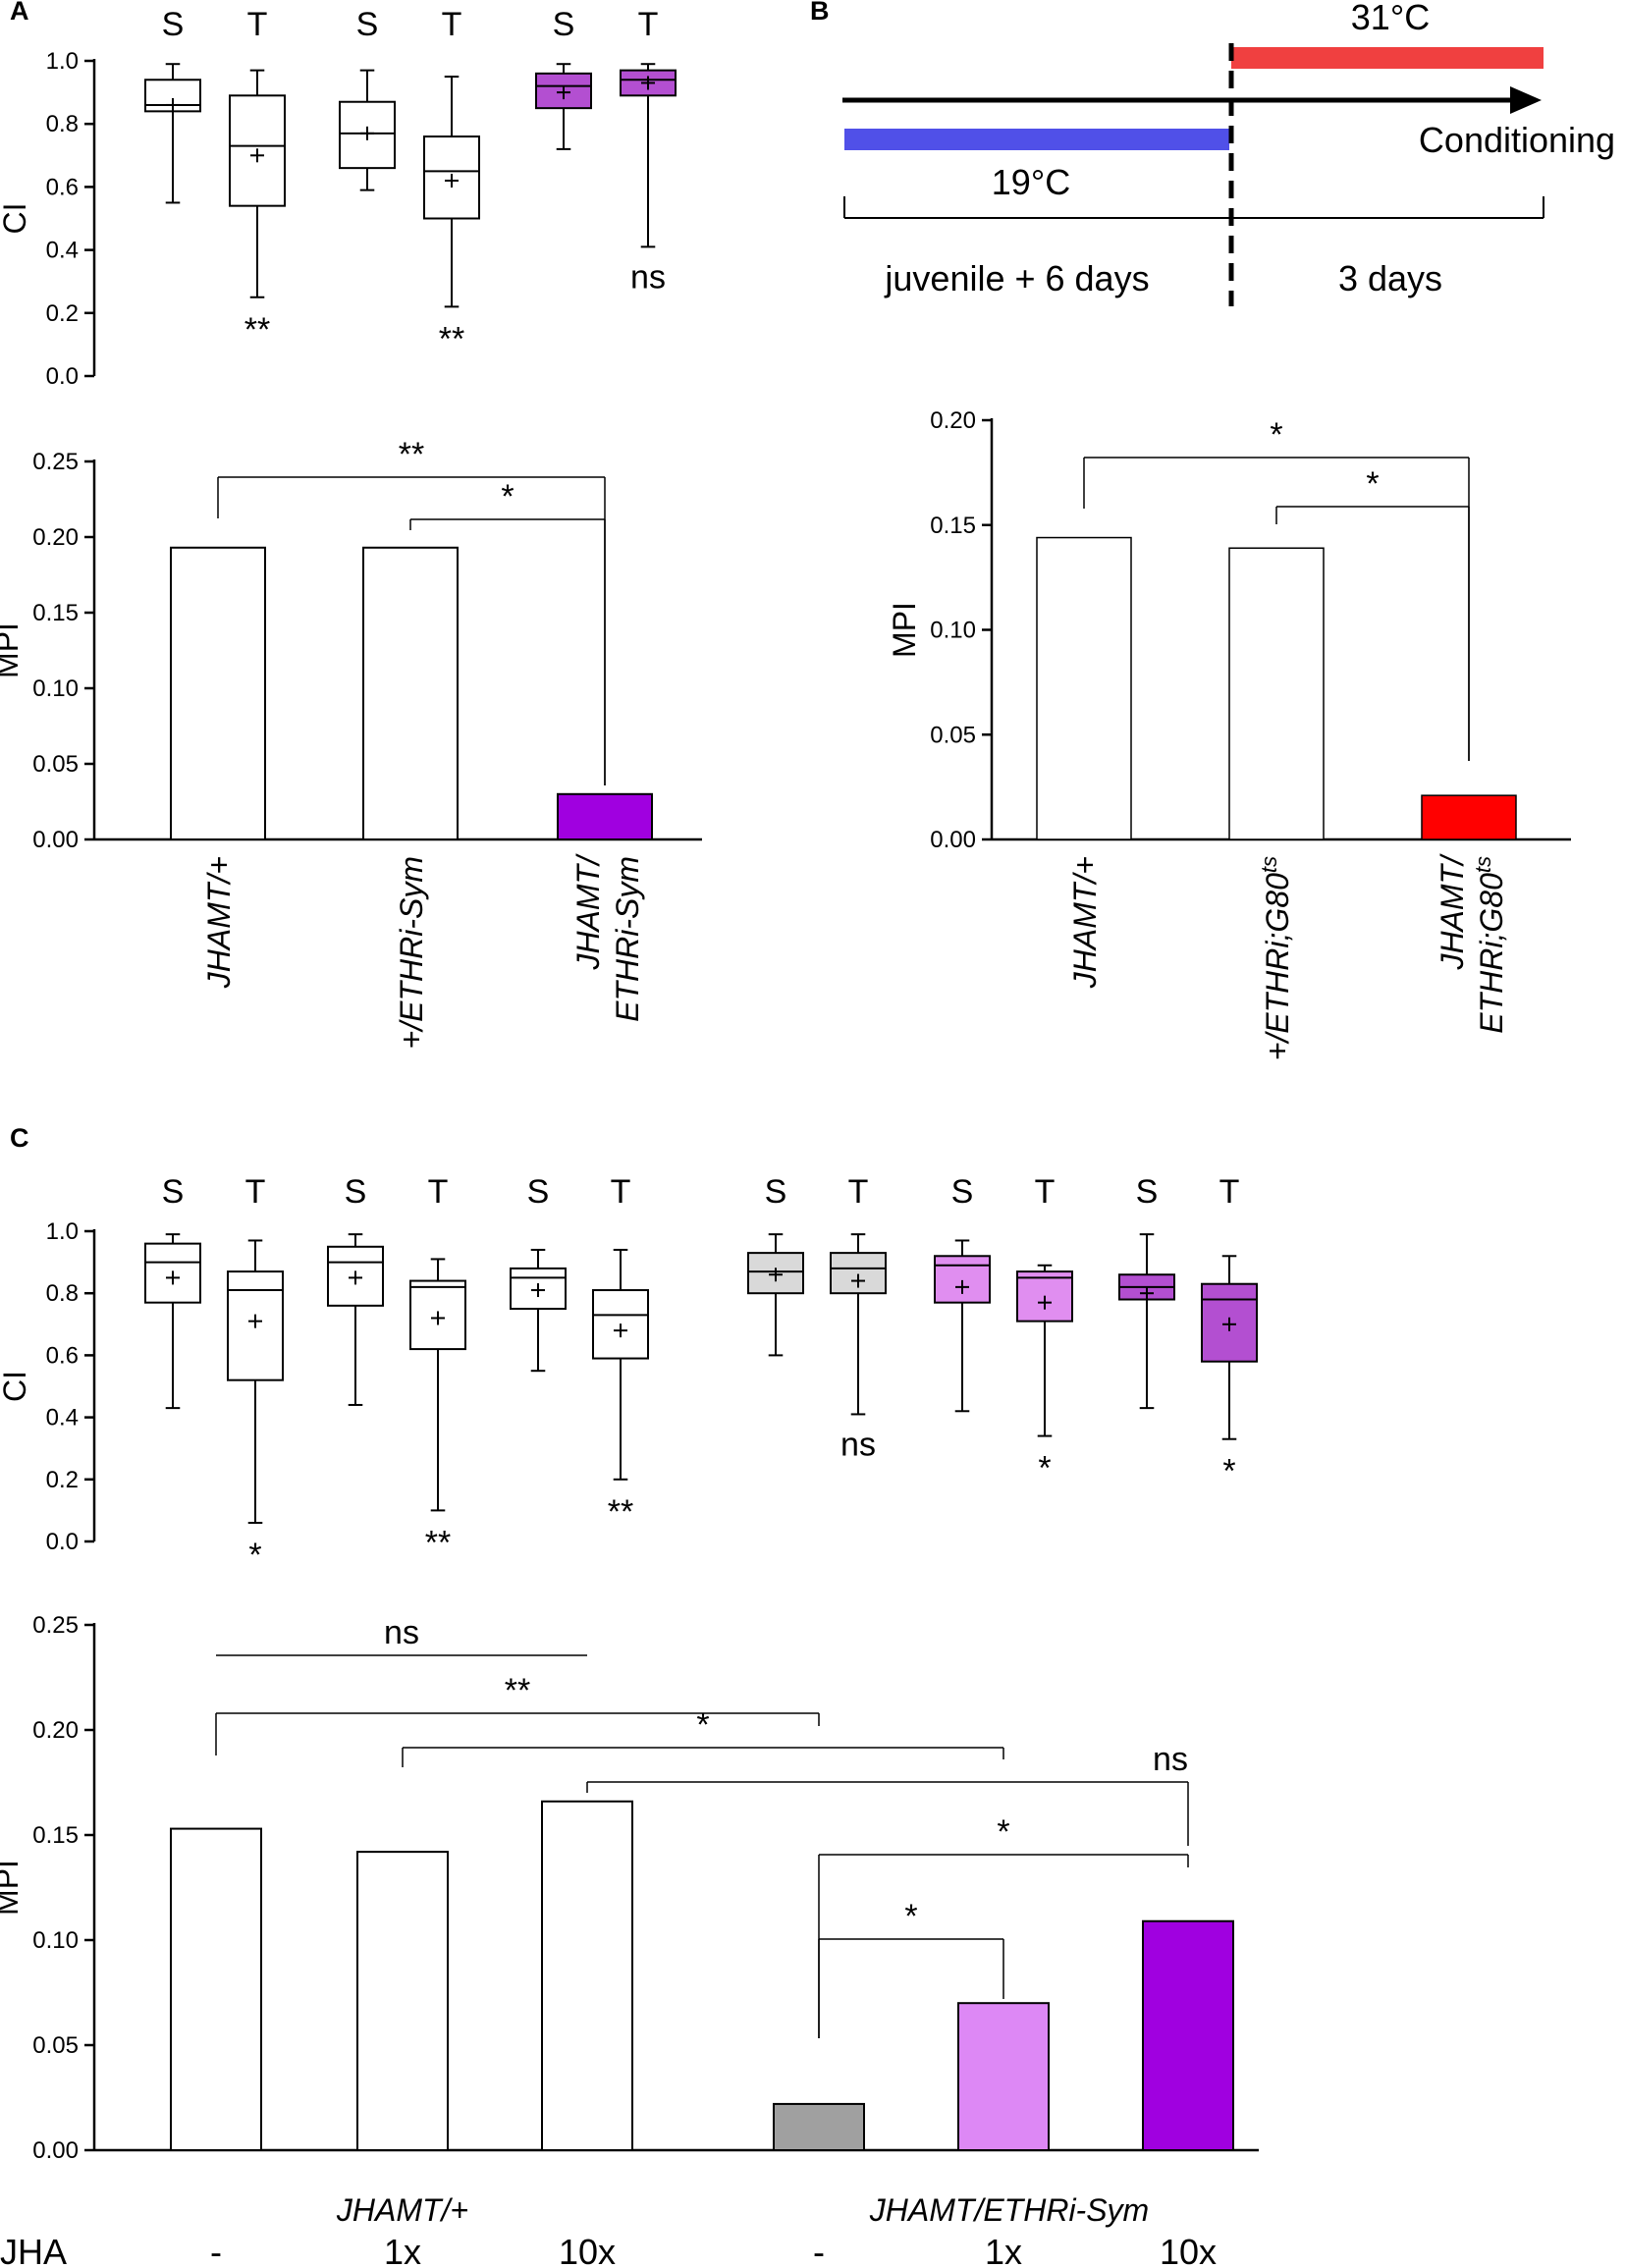 This screenshot has width=1625, height=2268. I want to click on treatment-value: -, so click(819, 2250).